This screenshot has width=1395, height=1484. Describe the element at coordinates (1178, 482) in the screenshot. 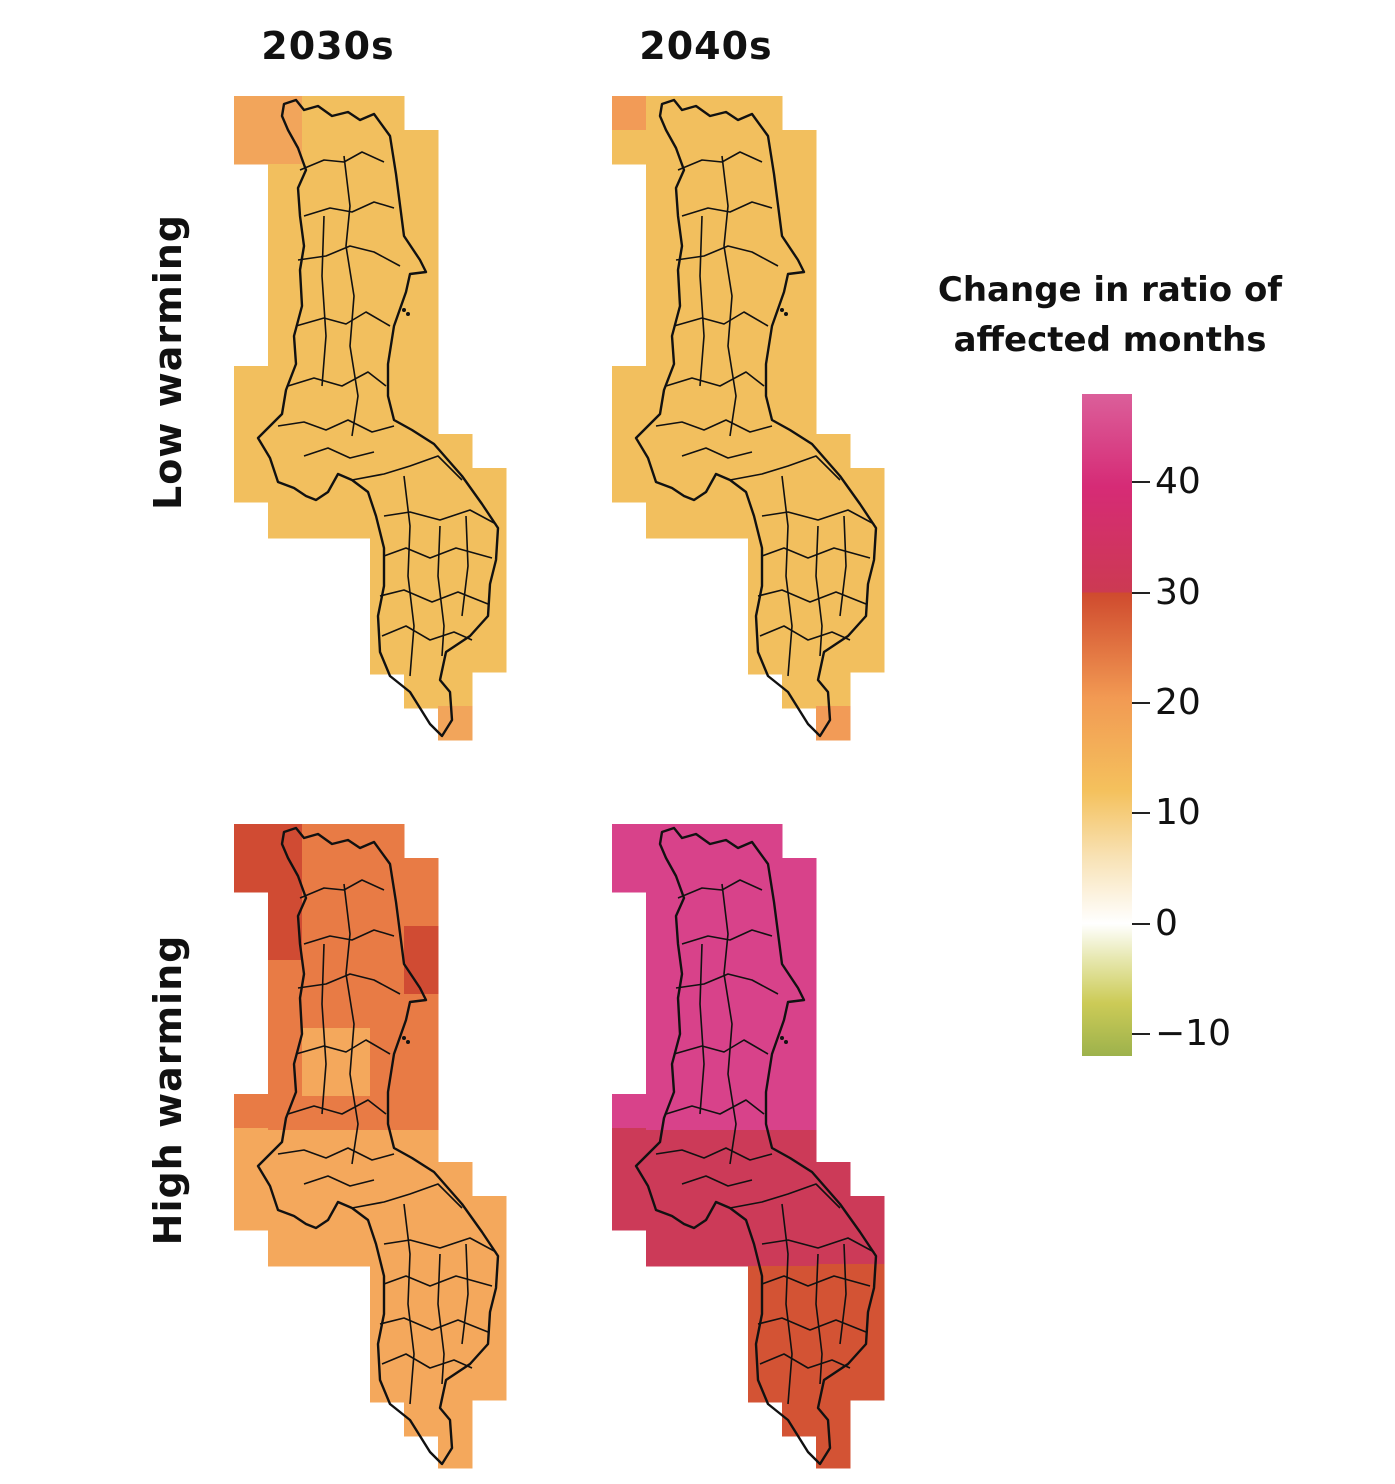

I see `colorbar-tick-label: 40` at that location.